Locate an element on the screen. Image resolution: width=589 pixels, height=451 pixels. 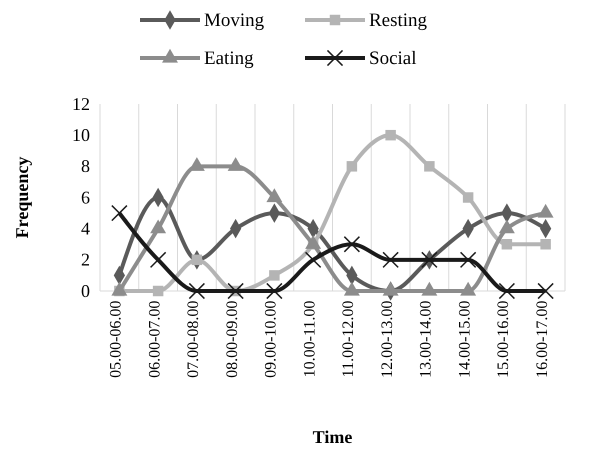
x-tick-label: 16.00-17.00 is located at coordinates (542, 339).